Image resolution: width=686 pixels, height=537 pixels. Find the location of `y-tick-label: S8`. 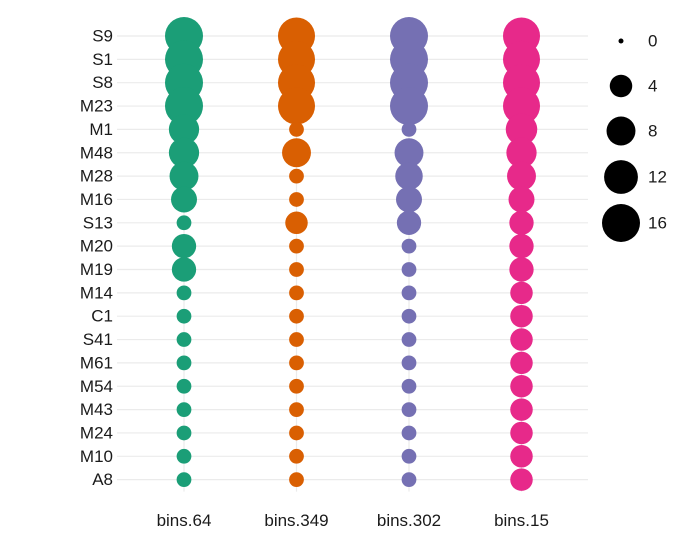

y-tick-label: S8 is located at coordinates (102, 82).